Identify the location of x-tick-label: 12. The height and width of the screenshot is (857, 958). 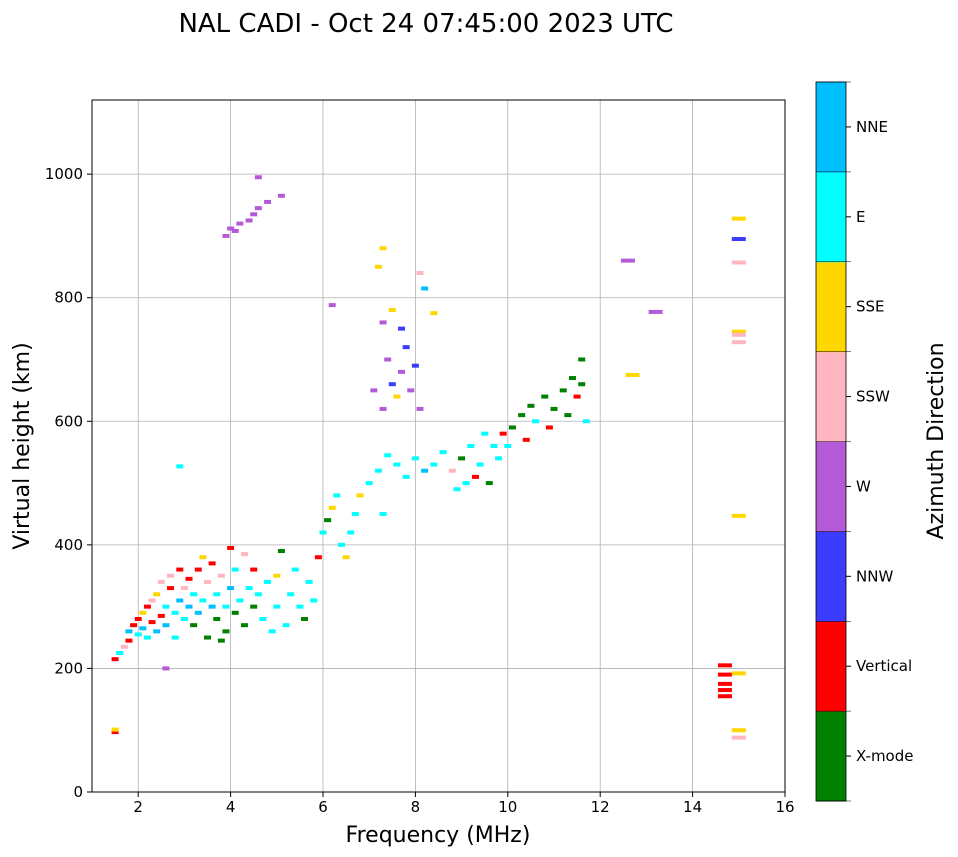
(600, 807).